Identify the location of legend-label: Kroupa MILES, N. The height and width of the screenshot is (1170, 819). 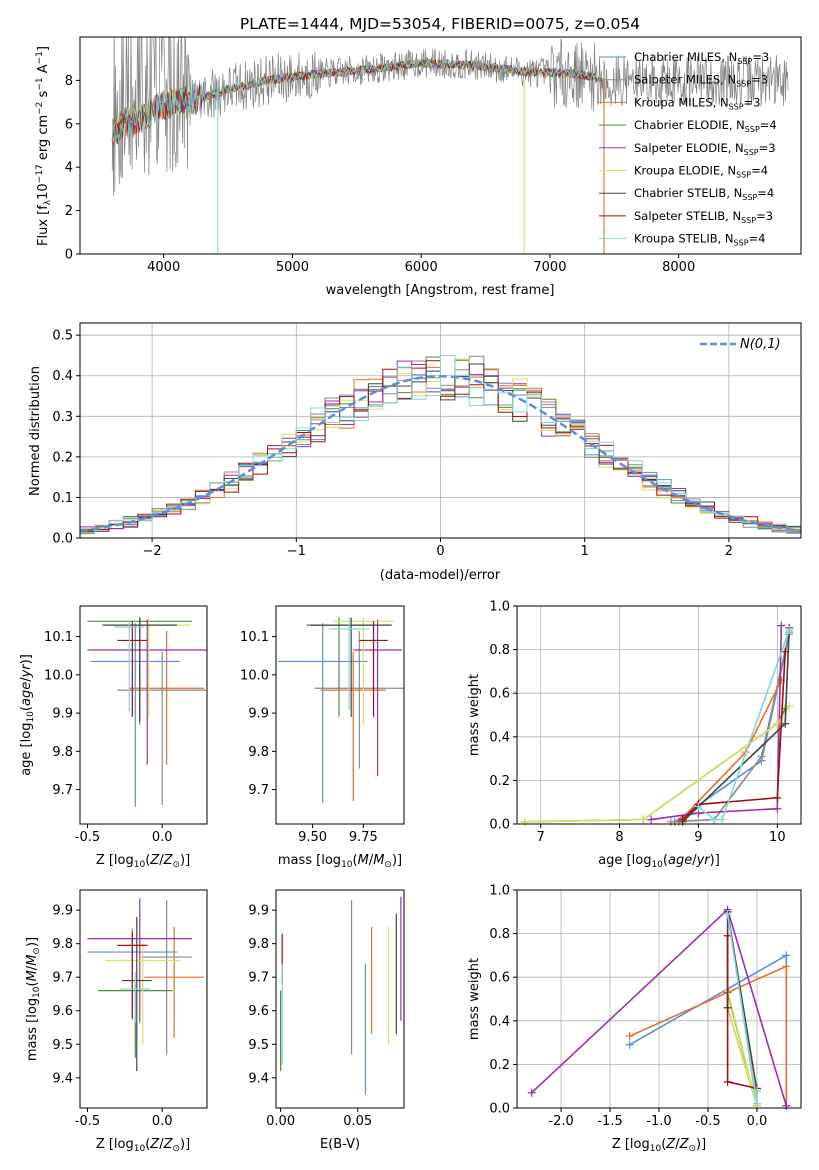
(681, 102).